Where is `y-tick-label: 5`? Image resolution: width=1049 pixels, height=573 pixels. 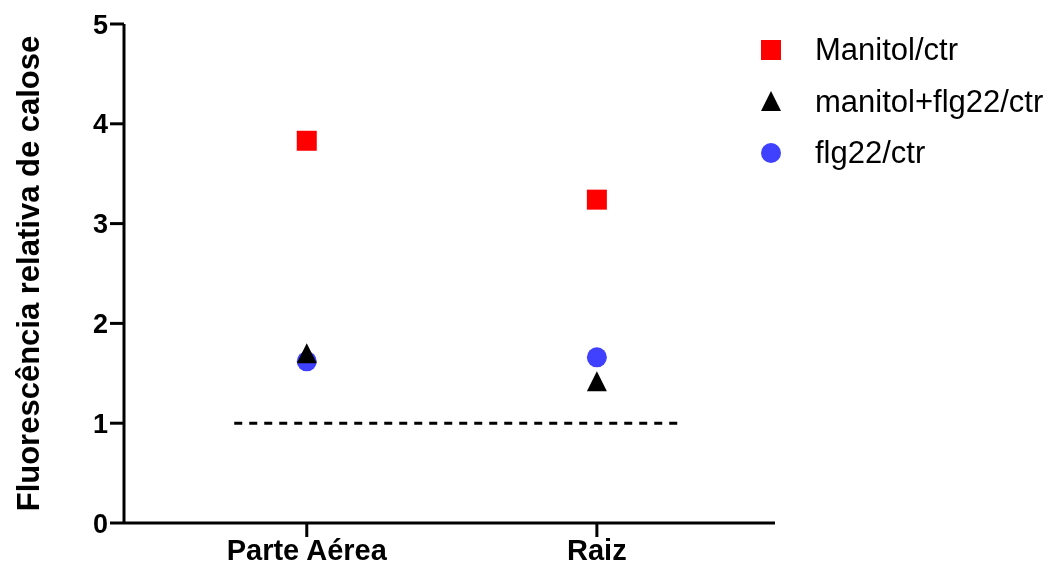 y-tick-label: 5 is located at coordinates (100, 24).